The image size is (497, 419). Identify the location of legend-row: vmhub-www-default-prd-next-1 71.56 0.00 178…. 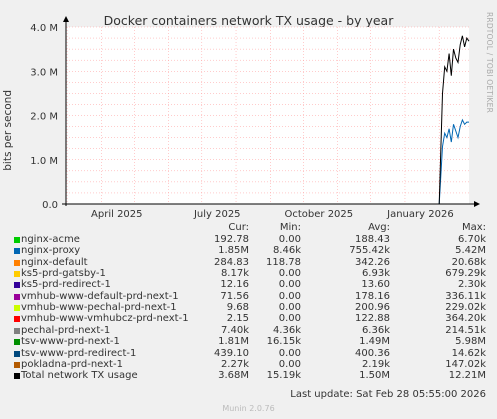
(248, 296).